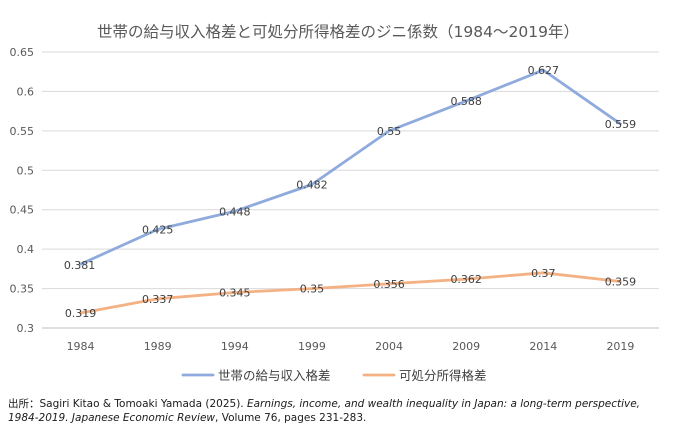 This screenshot has height=431, width=674. Describe the element at coordinates (235, 293) in the screenshot. I see `series-1-label-2: 0.345` at that location.